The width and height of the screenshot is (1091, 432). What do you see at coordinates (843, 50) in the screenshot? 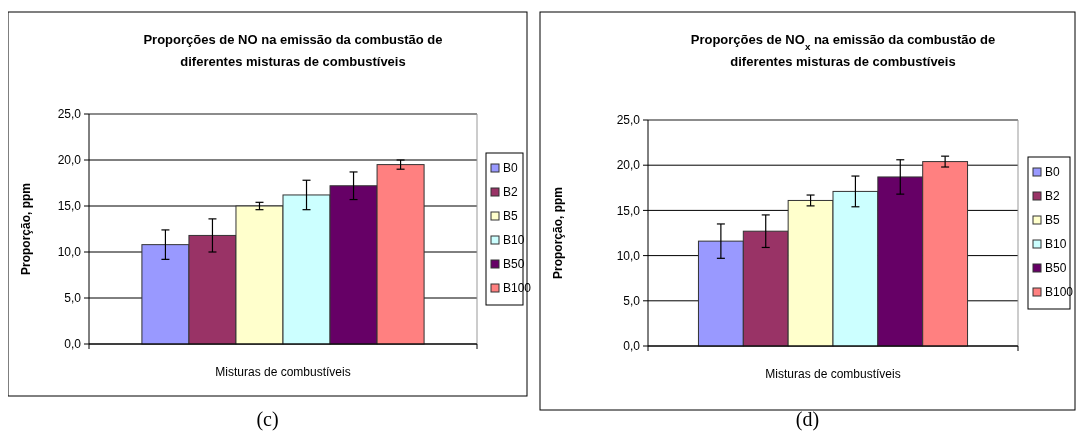
I see `chart-title: Proporções de NO$_{x}$ na emissão da combustão de diferentes misturas de combustíveis` at bounding box center [843, 50].